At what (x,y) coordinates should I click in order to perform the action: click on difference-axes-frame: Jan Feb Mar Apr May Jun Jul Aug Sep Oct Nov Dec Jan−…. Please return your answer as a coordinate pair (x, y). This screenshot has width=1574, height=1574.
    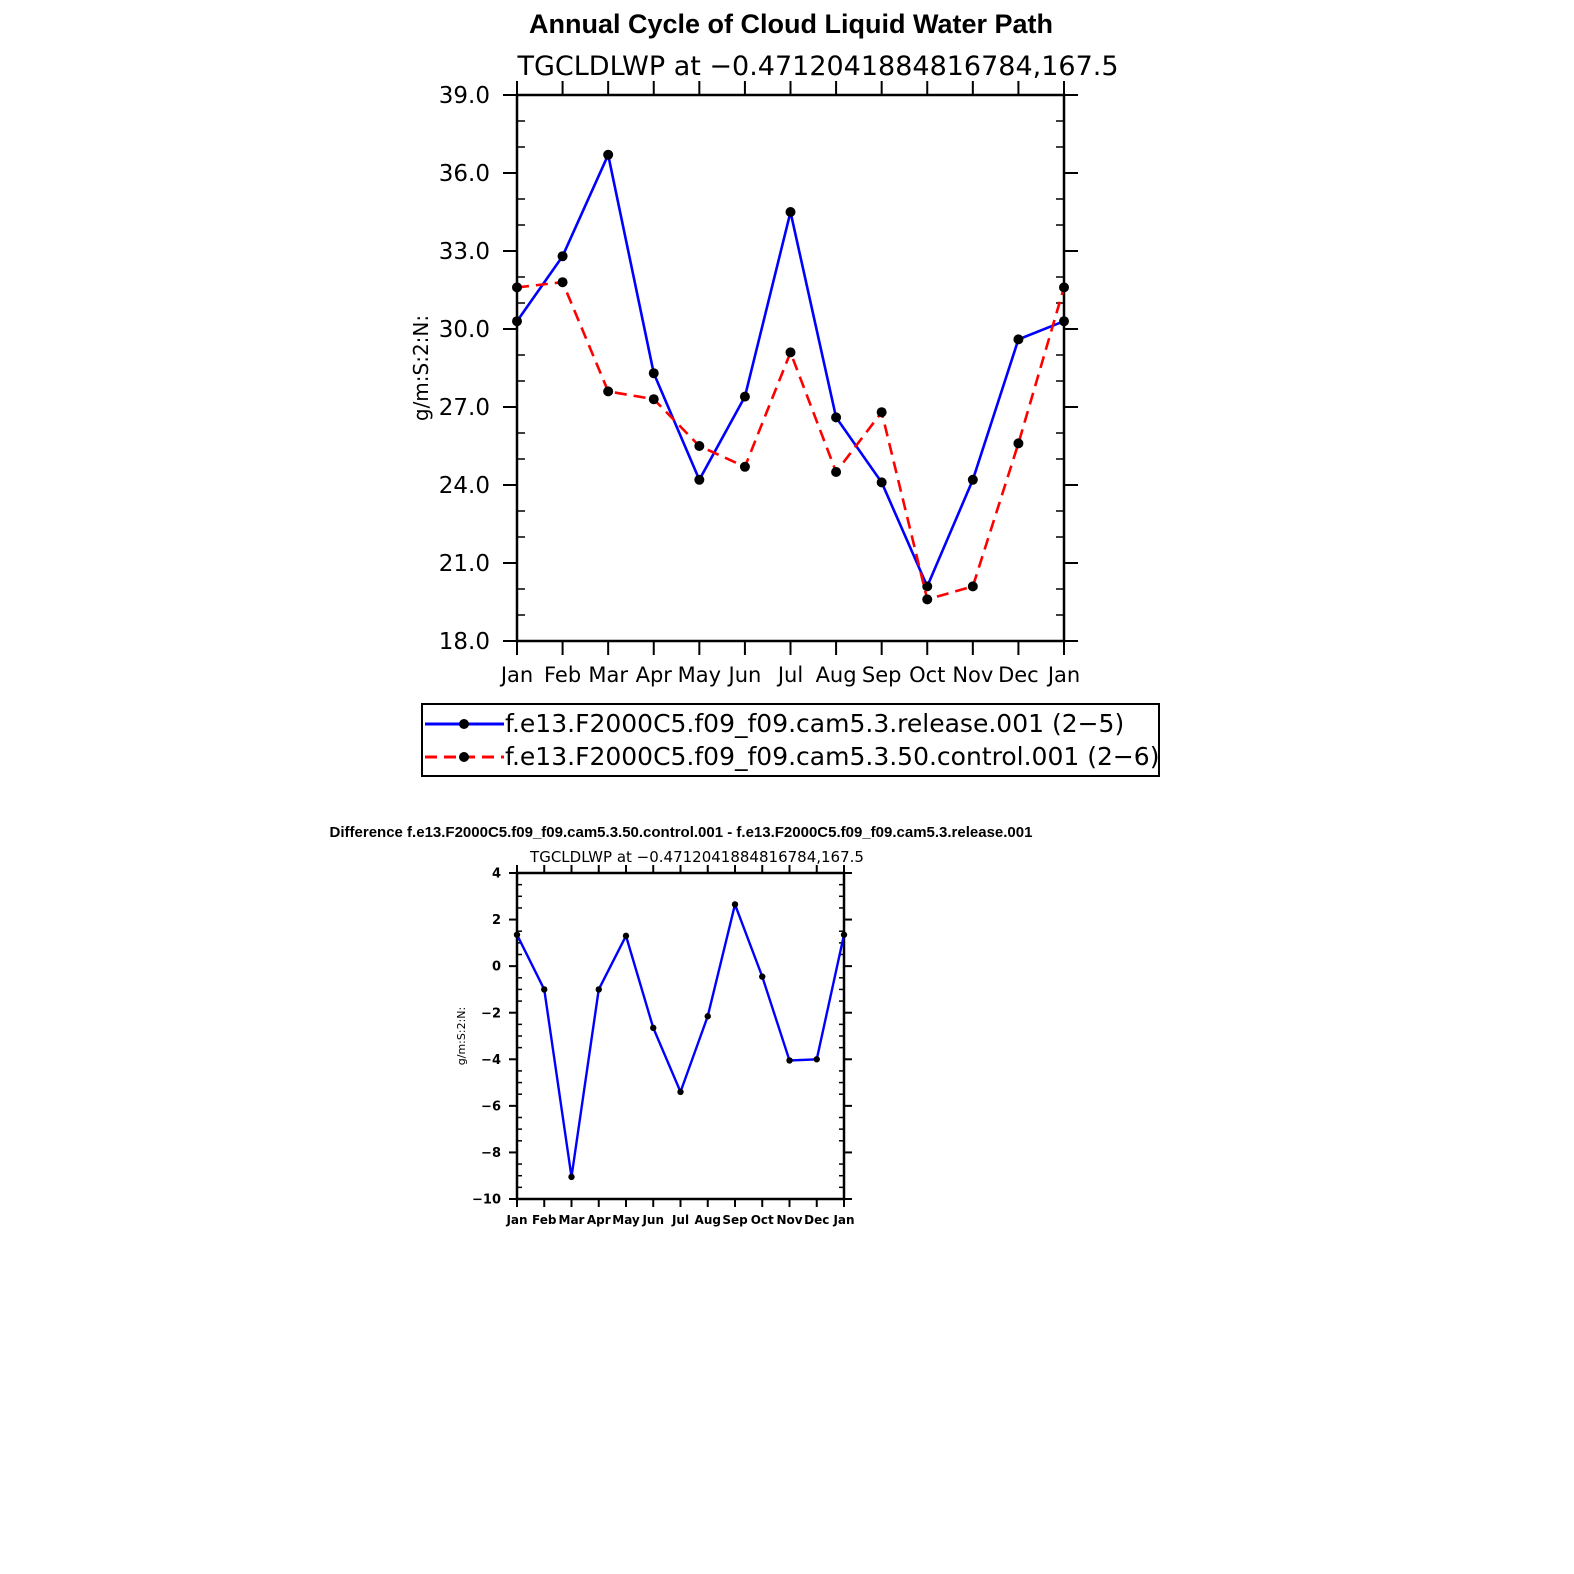
    Looking at the image, I should click on (663, 1046).